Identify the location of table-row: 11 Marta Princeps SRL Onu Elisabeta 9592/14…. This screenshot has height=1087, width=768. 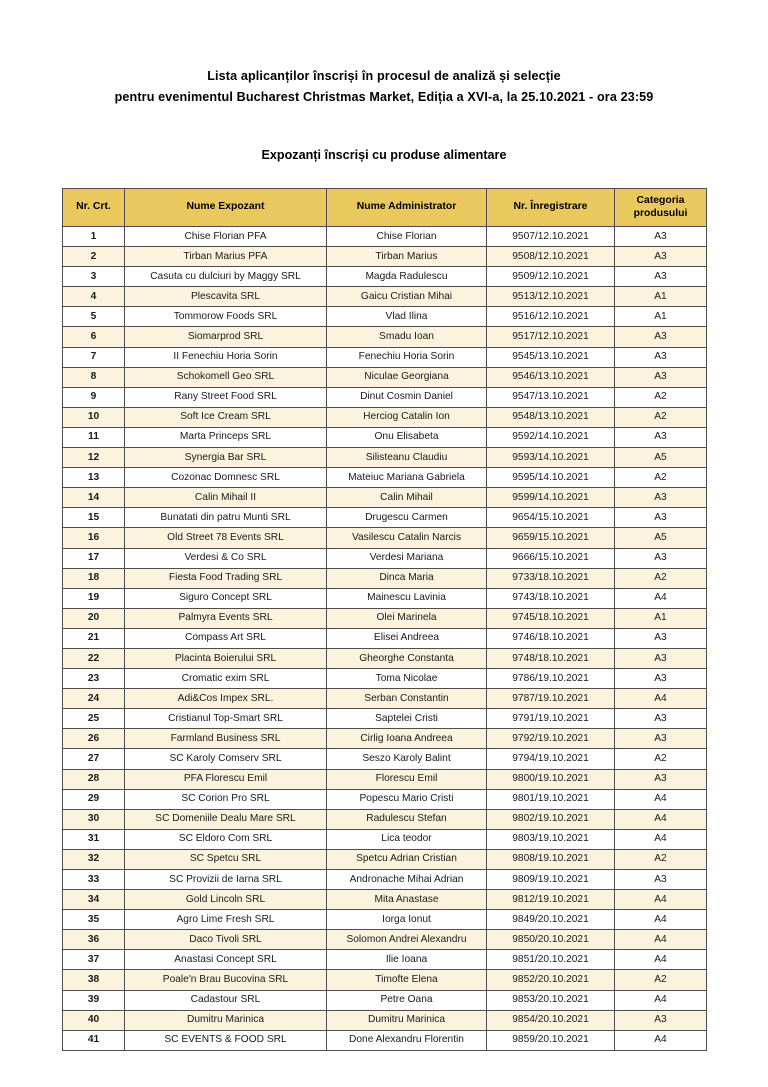
(384, 437).